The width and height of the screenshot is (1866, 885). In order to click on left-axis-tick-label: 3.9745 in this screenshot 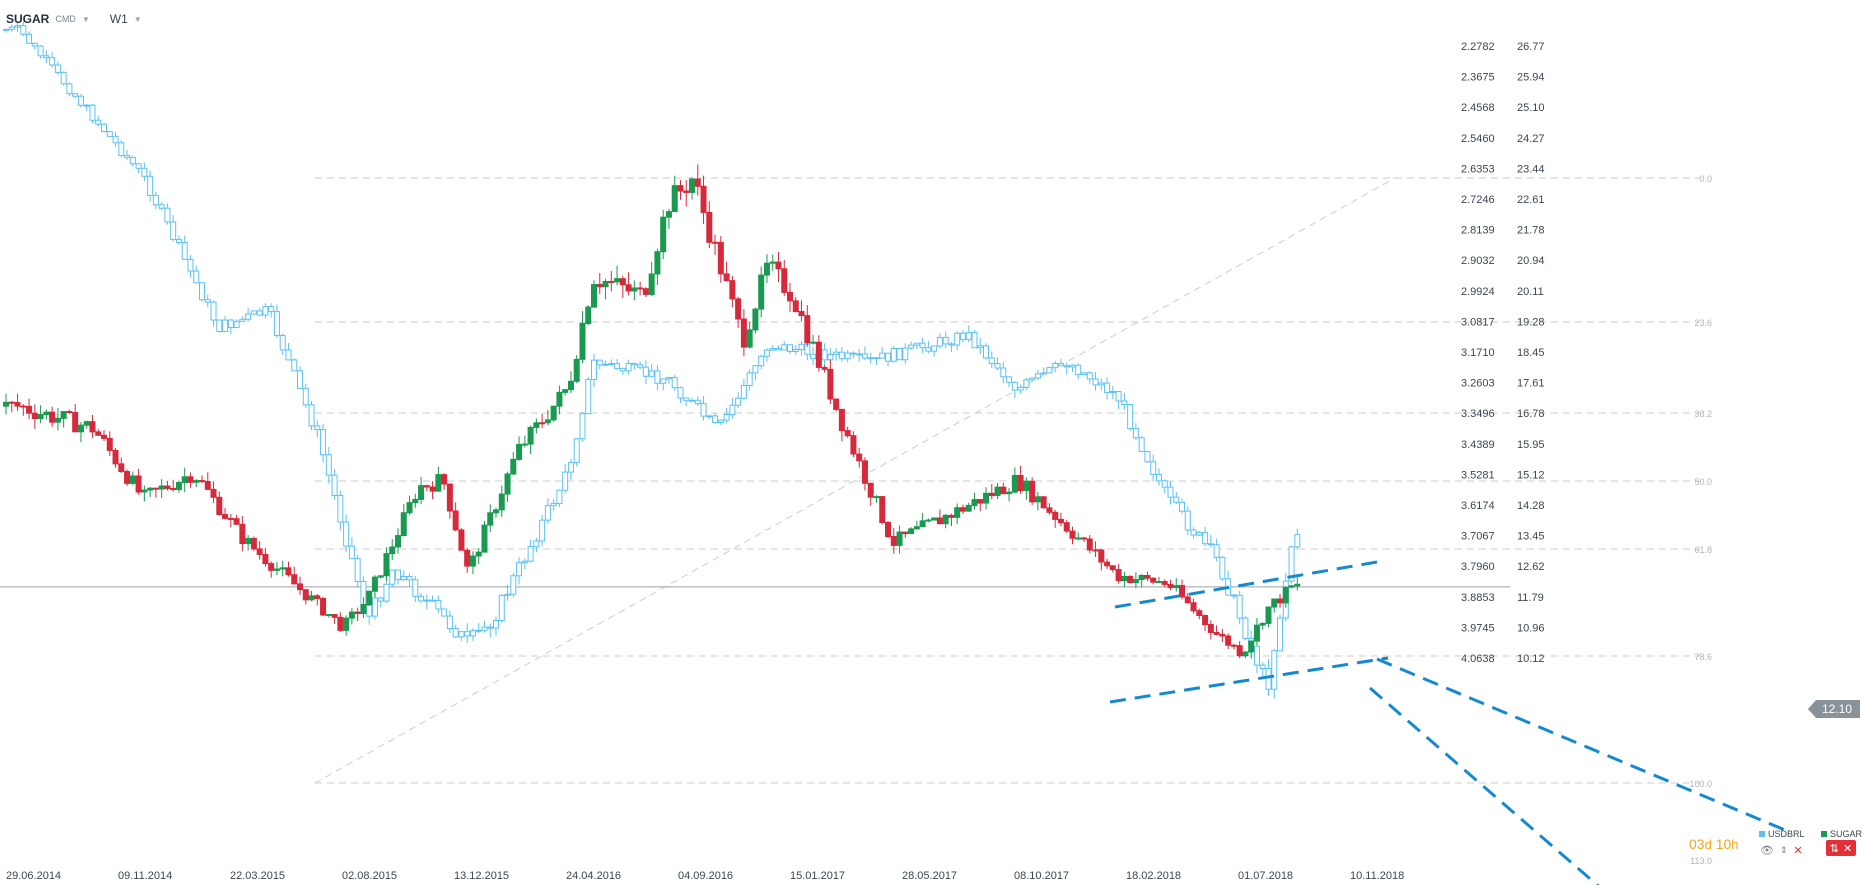, I will do `click(1478, 628)`.